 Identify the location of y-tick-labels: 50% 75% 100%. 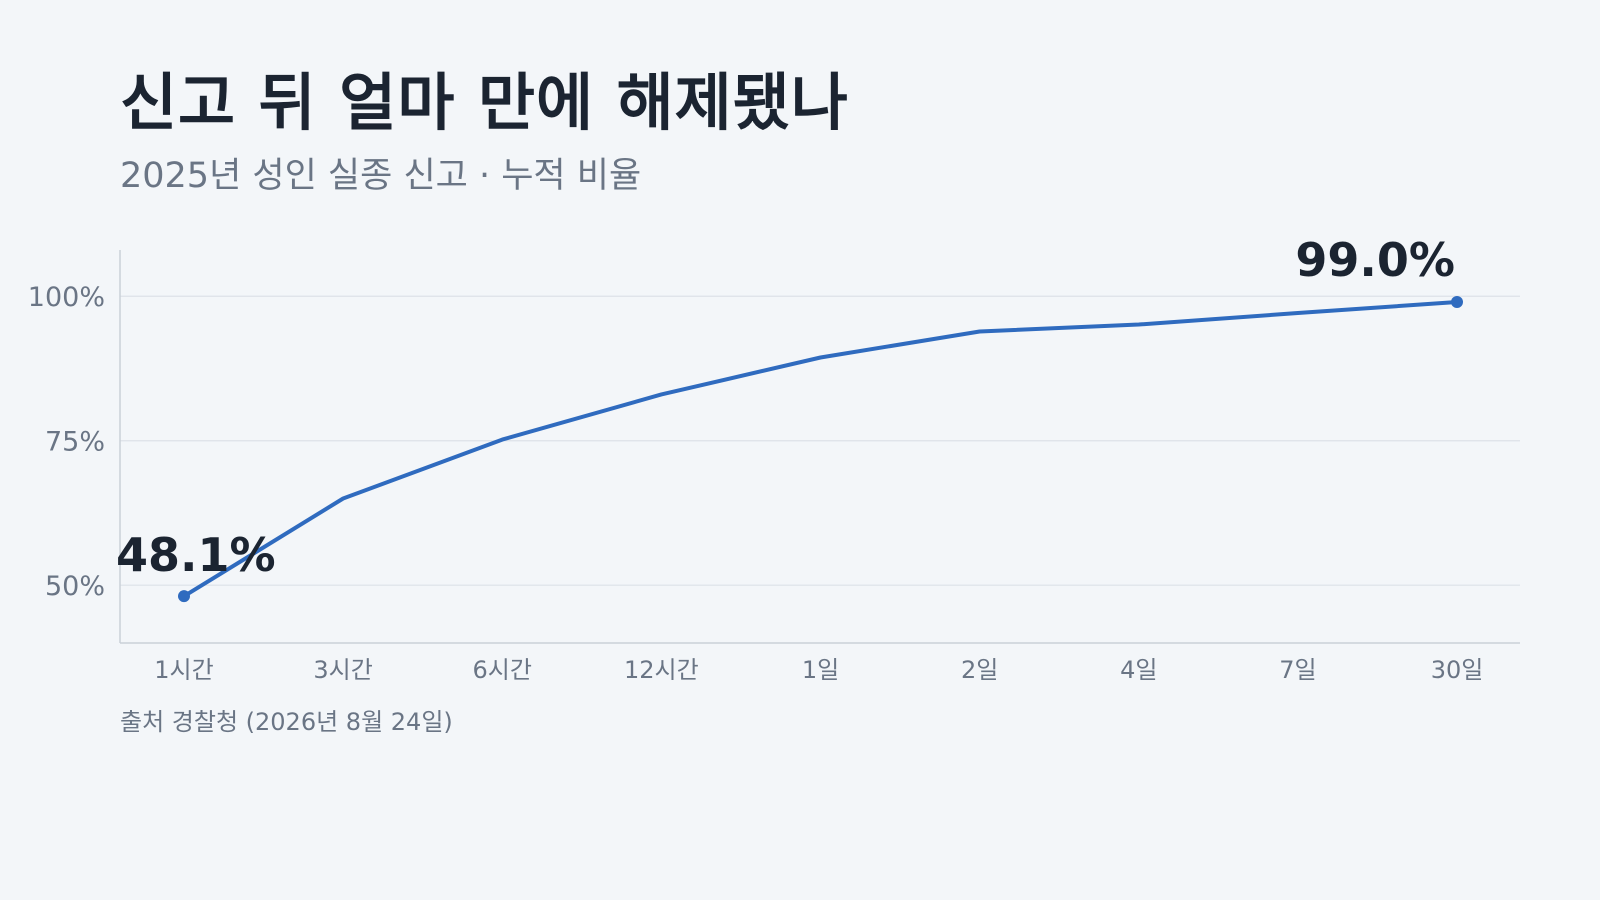
(66, 442).